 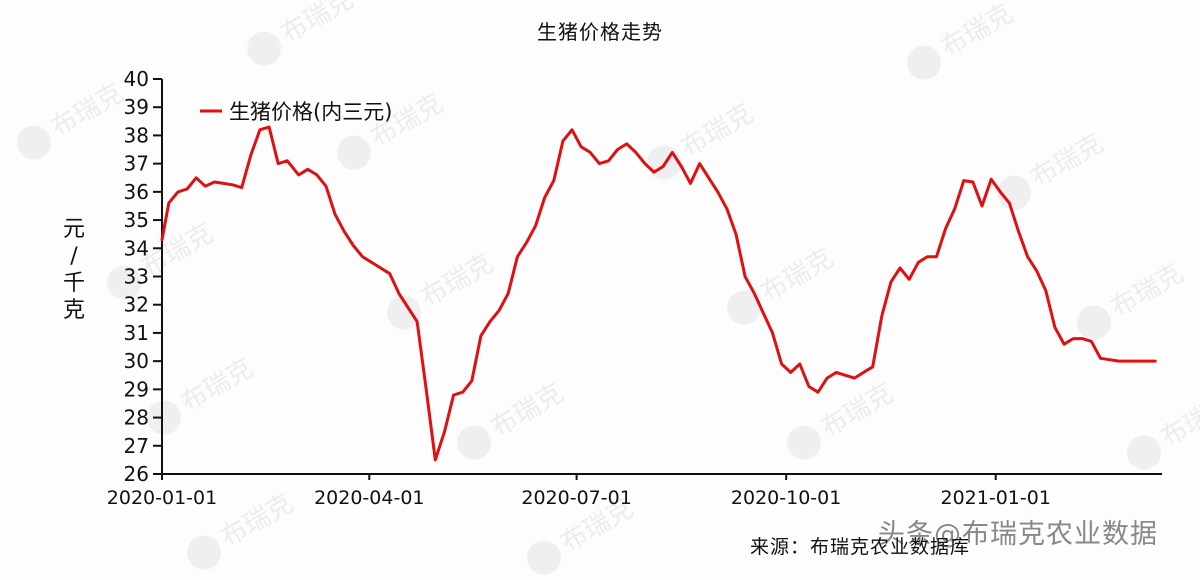 What do you see at coordinates (136, 248) in the screenshot?
I see `y-tick-label: 34` at bounding box center [136, 248].